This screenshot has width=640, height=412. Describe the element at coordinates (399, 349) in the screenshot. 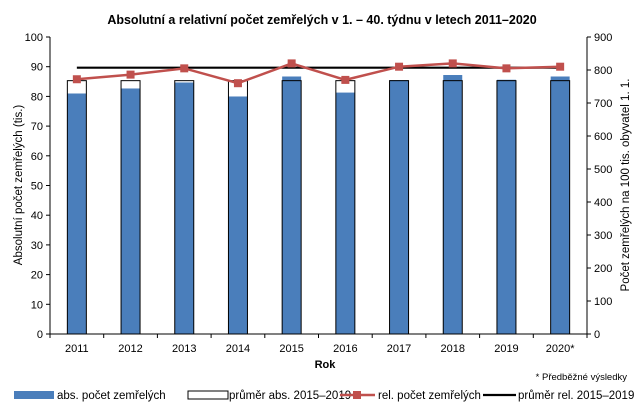

I see `x-tick-label: 2017` at that location.